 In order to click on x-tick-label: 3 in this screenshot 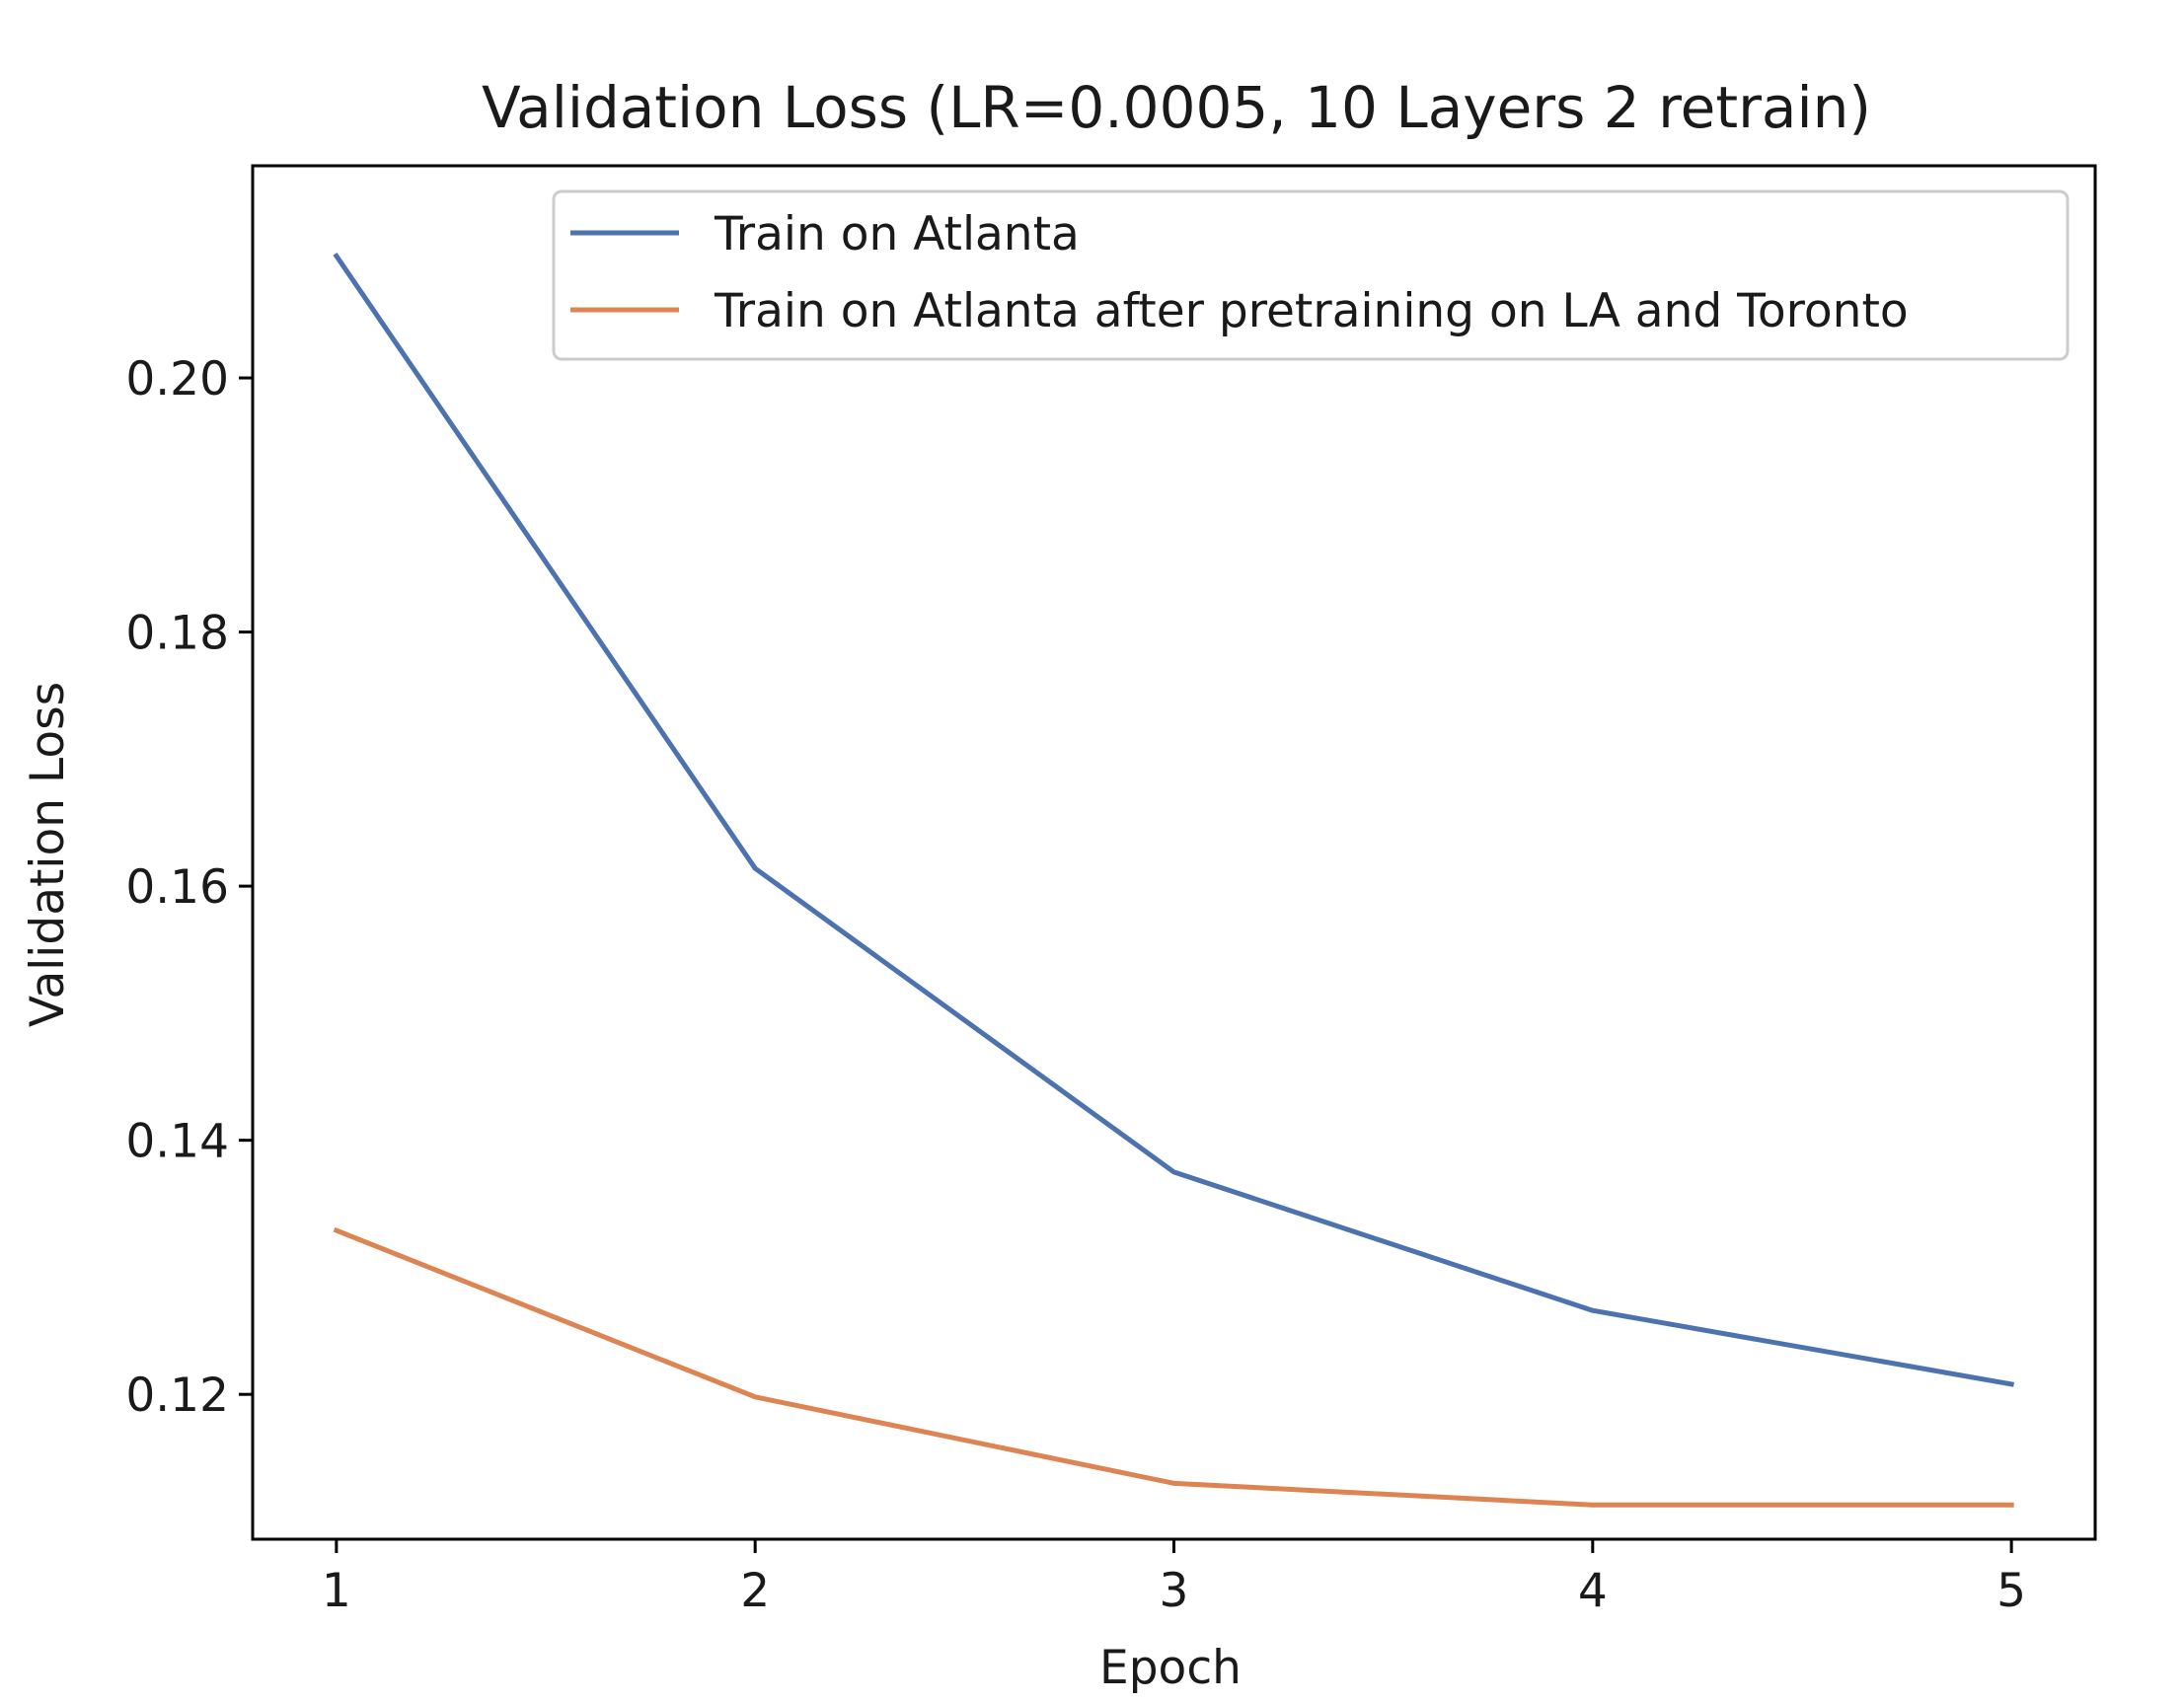, I will do `click(1174, 1591)`.